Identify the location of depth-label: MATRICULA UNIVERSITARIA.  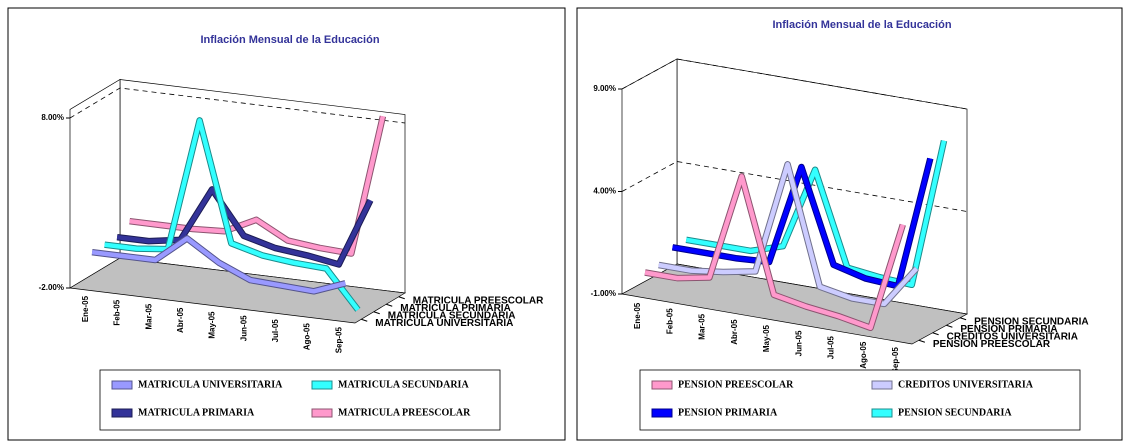
(444, 323).